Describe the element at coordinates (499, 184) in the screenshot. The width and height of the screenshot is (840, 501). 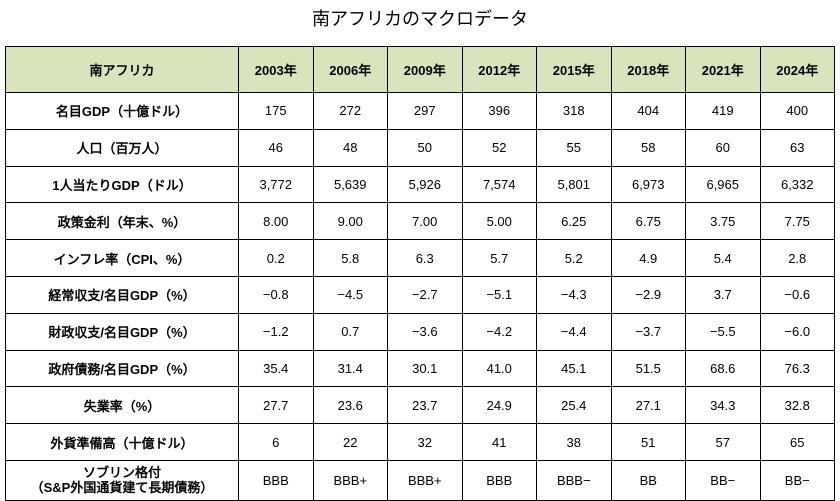
I see `table-cell: 7,574` at that location.